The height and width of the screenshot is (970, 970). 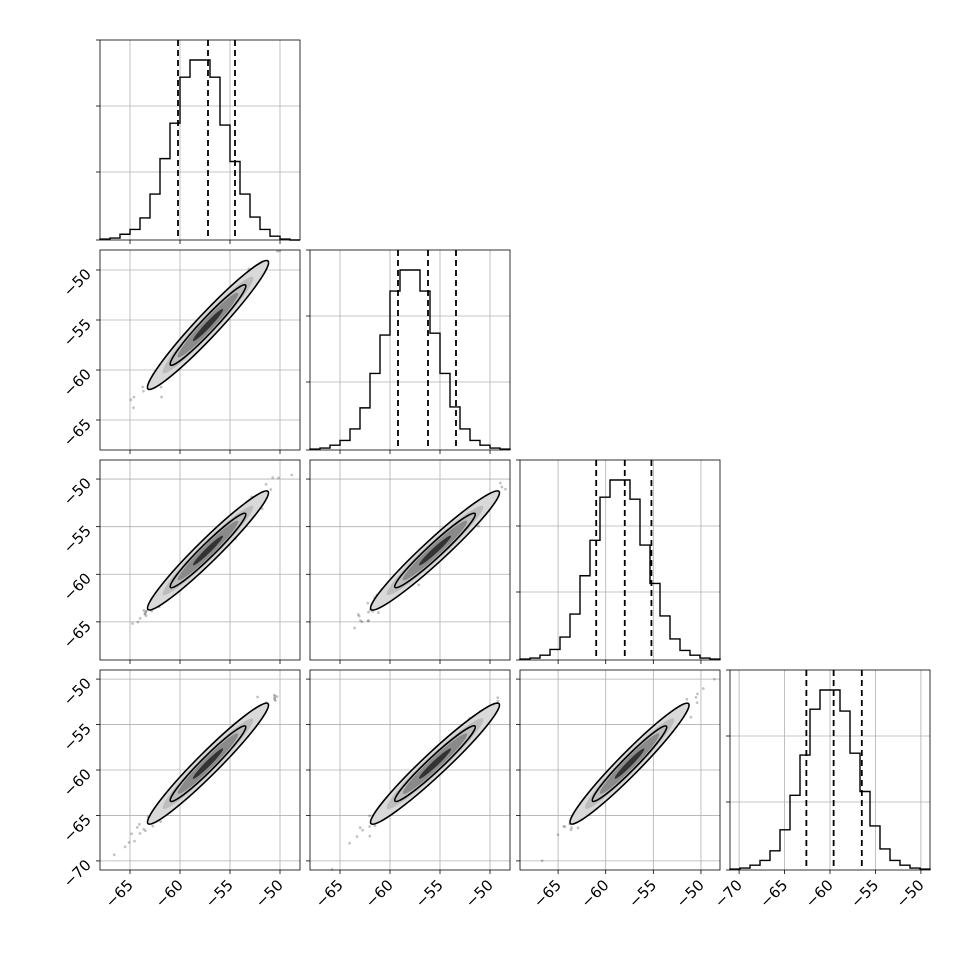 I want to click on panel-3-0: −70−65−60−55−50−65 −60 −55 −50, so click(x=180, y=790).